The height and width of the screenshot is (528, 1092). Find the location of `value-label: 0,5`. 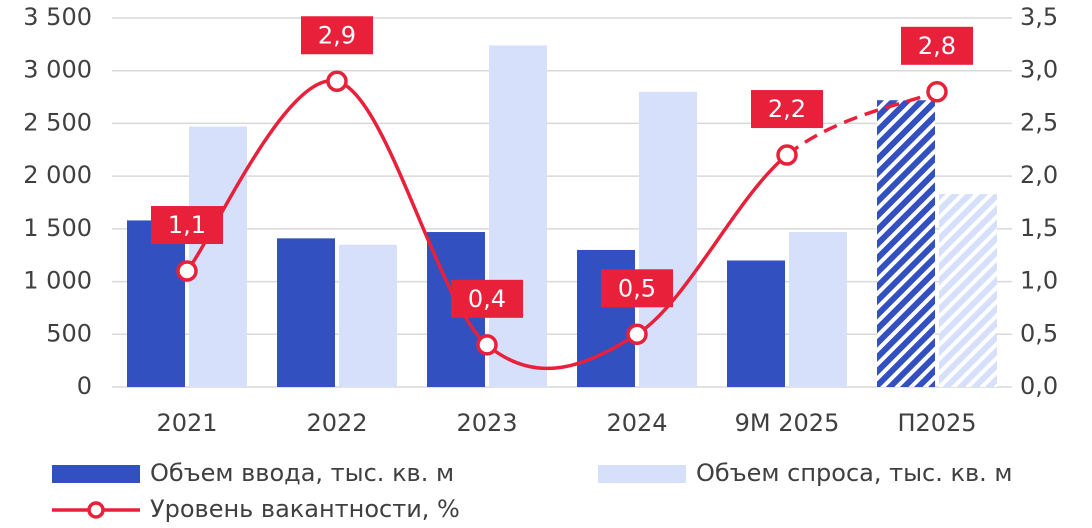

value-label: 0,5 is located at coordinates (637, 288).